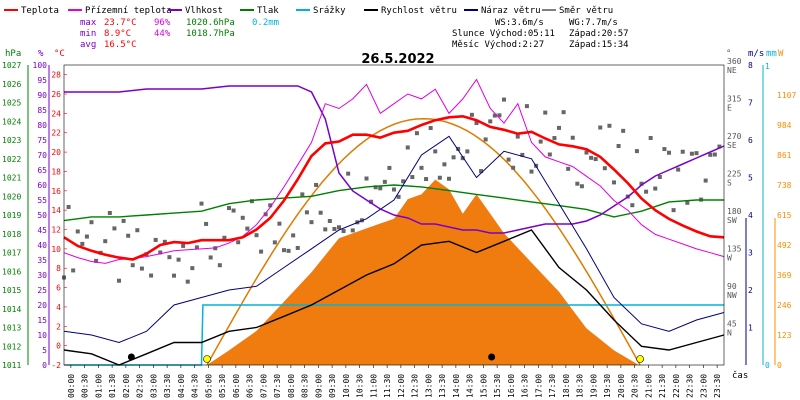  What do you see at coordinates (11, 103) in the screenshot?
I see `tick-label-hpa: 1025` at bounding box center [11, 103].